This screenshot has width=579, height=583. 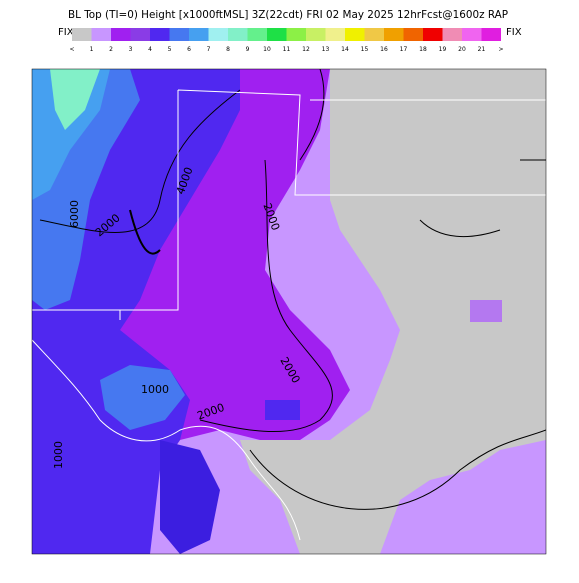 I want to click on legend-label: 14, so click(x=345, y=49).